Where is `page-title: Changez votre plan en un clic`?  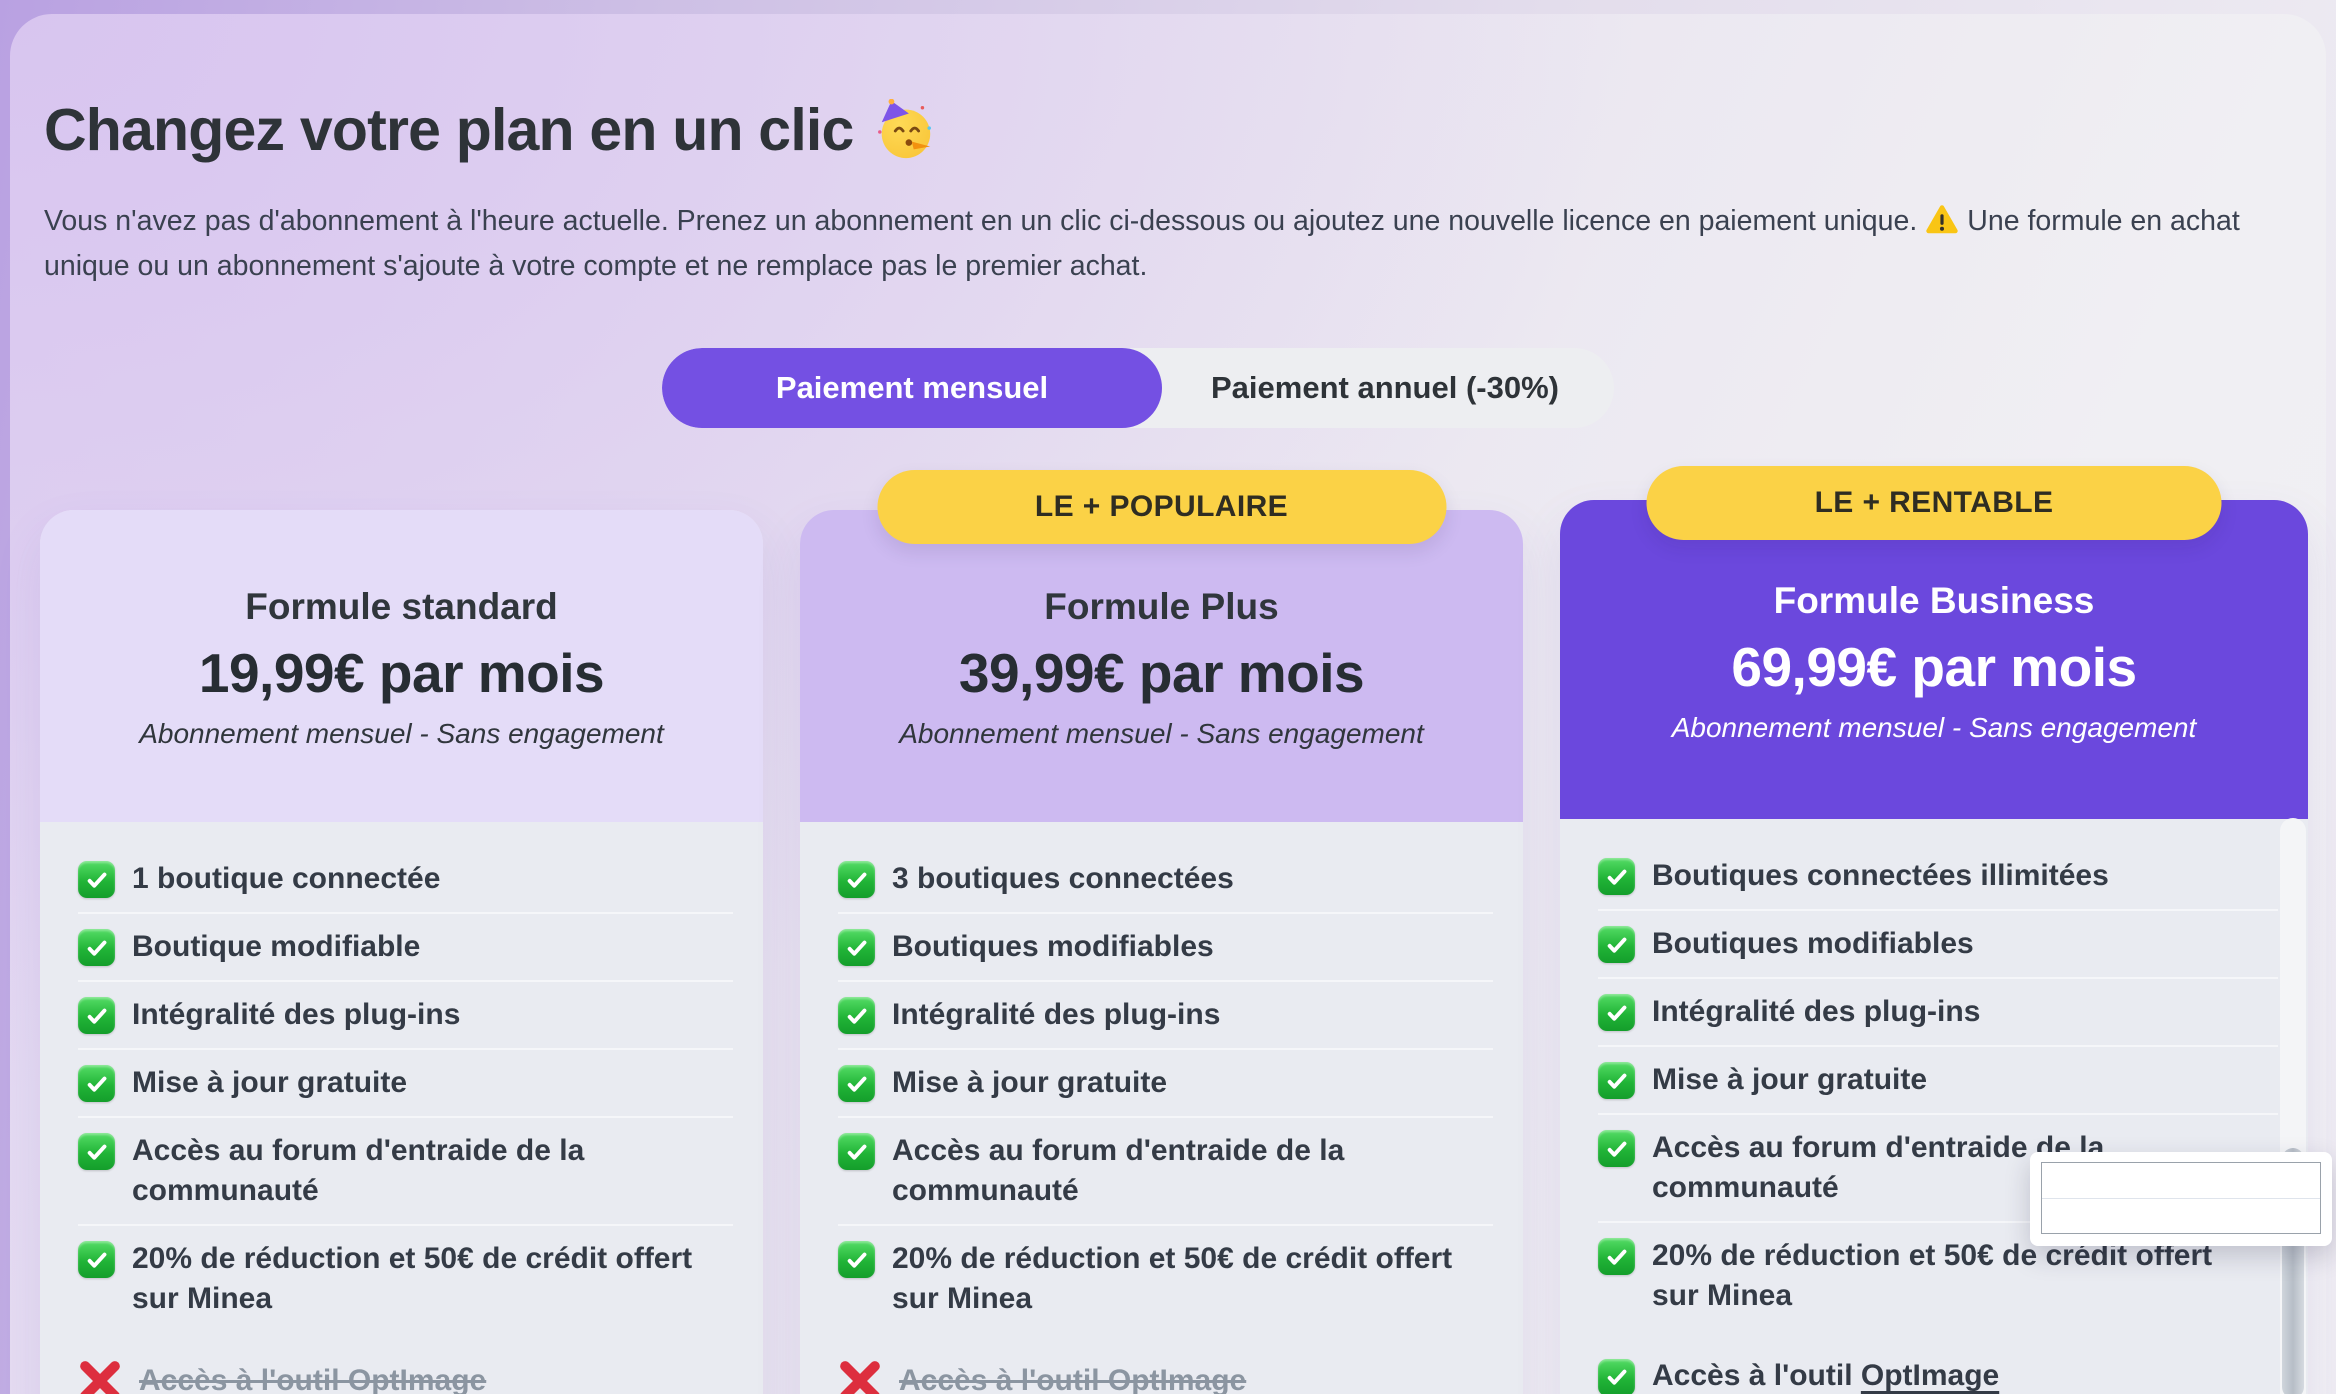
page-title: Changez votre plan en un clic is located at coordinates (490, 130).